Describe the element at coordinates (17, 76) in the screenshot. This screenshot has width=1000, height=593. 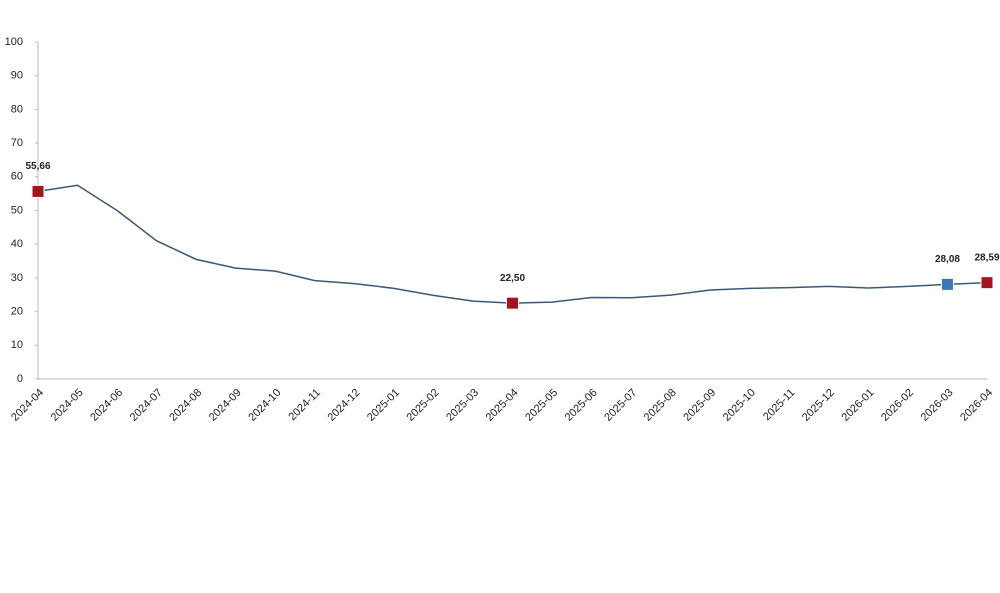
I see `y-tick-label: 90` at that location.